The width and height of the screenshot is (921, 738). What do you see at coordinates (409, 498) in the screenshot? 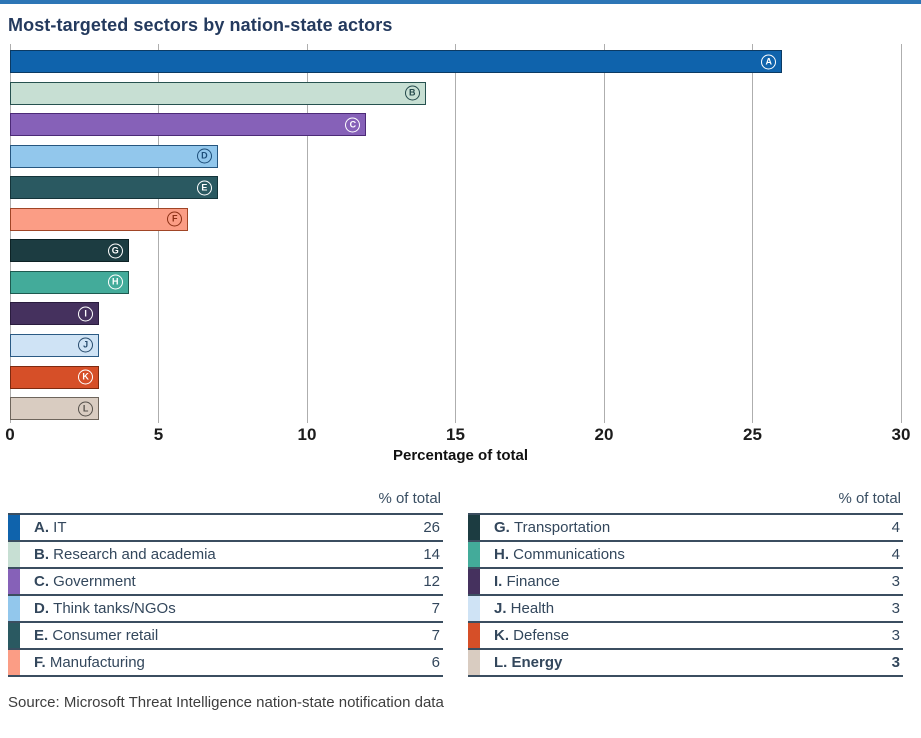
I see `legend-value-header: % of total` at bounding box center [409, 498].